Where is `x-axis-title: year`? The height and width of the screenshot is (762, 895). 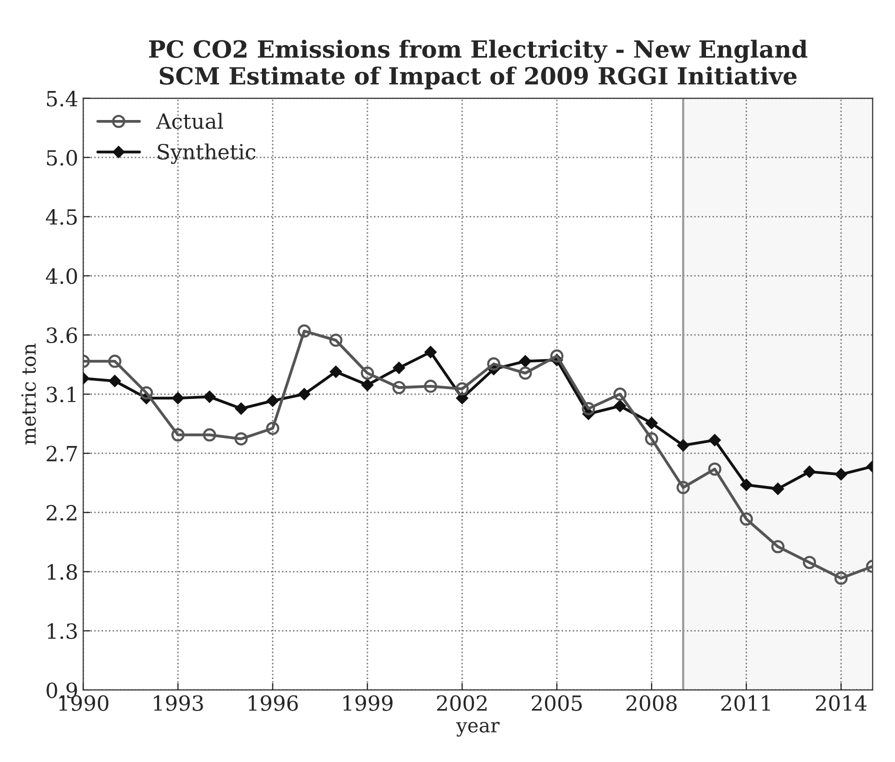 x-axis-title: year is located at coordinates (478, 729).